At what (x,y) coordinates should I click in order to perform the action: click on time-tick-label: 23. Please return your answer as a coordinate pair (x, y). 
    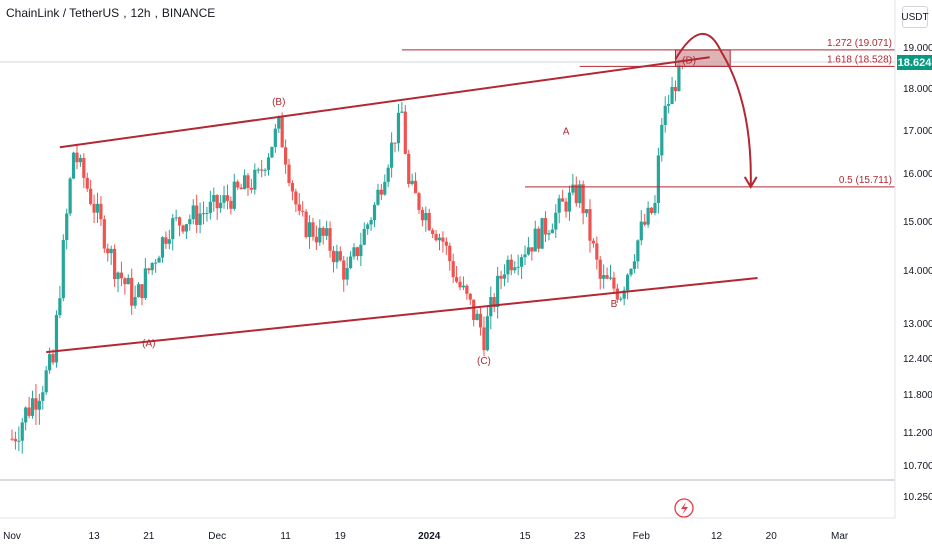
    Looking at the image, I should click on (580, 536).